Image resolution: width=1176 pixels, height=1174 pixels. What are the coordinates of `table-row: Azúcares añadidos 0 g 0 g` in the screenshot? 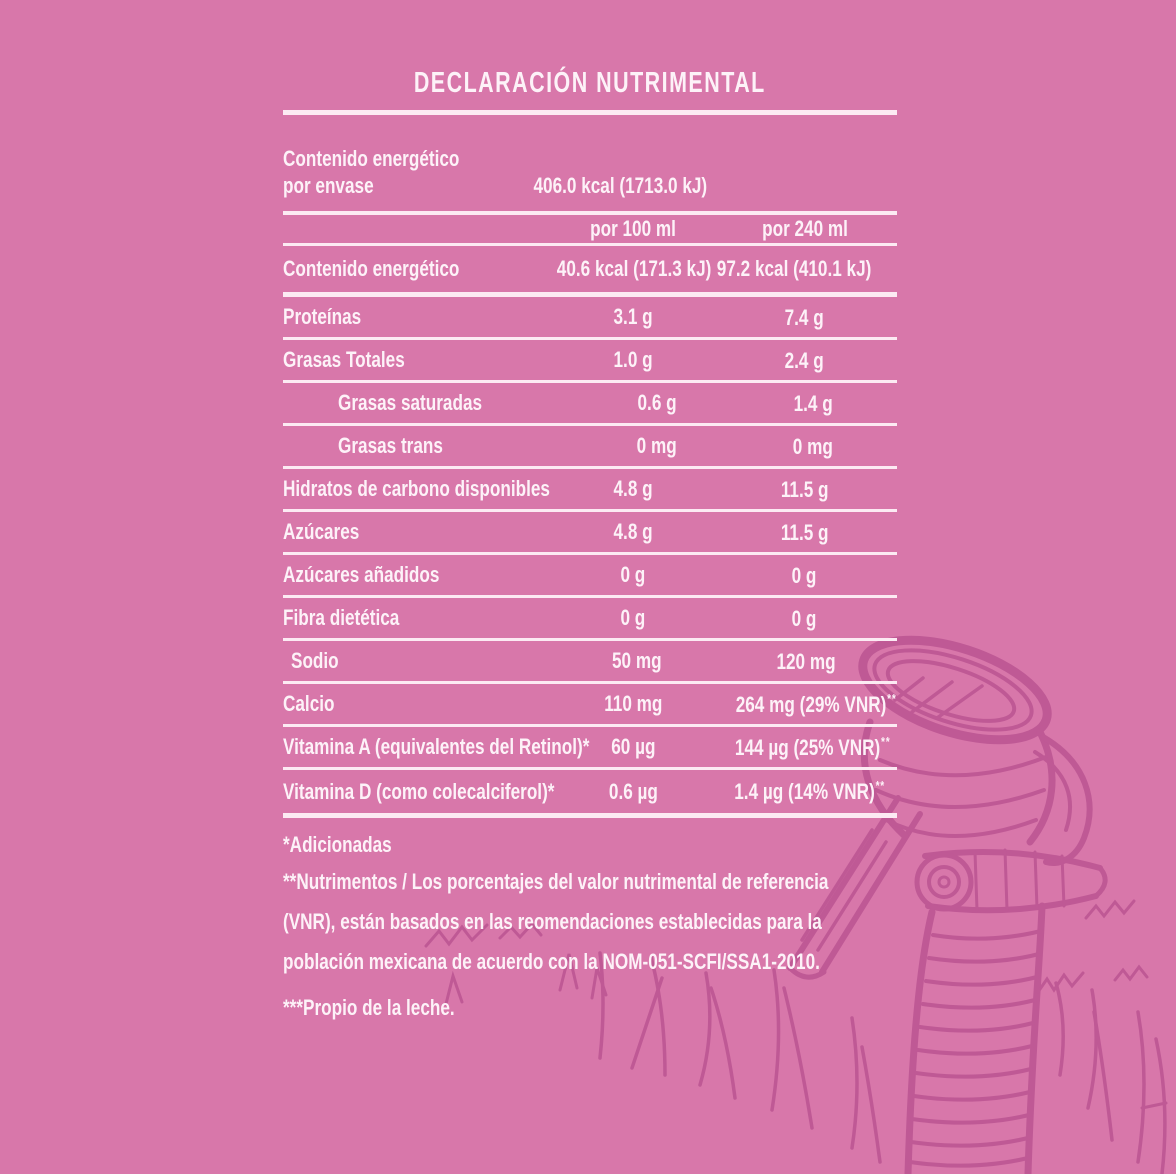 It's located at (590, 576).